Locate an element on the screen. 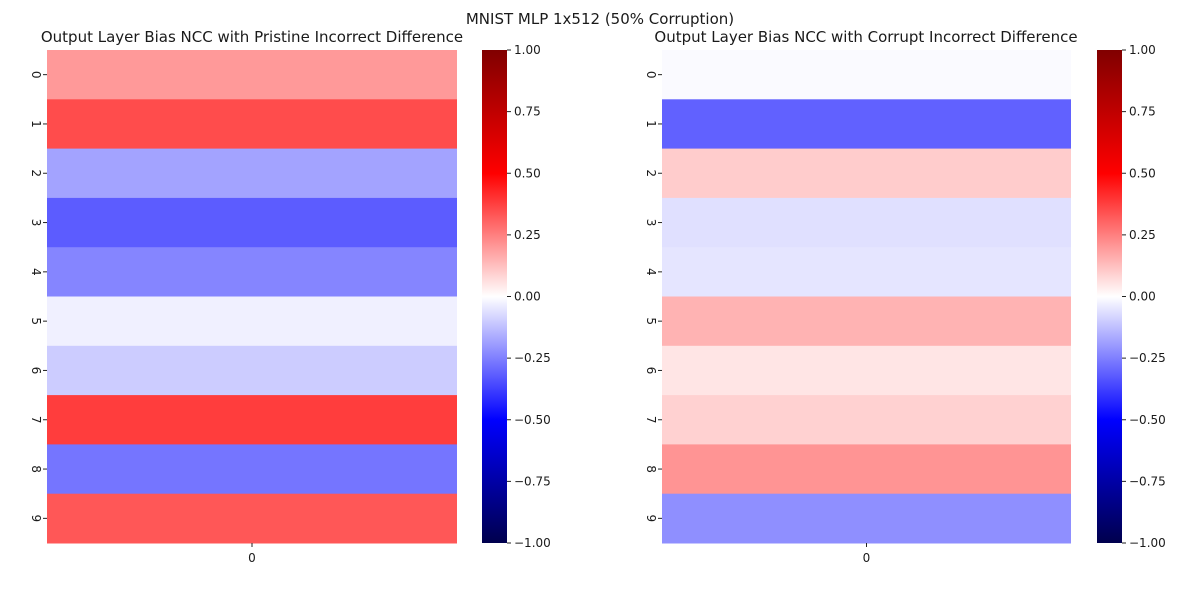 Image resolution: width=1200 pixels, height=600 pixels. x-axis-ticks-corrupt: 0 is located at coordinates (867, 554).